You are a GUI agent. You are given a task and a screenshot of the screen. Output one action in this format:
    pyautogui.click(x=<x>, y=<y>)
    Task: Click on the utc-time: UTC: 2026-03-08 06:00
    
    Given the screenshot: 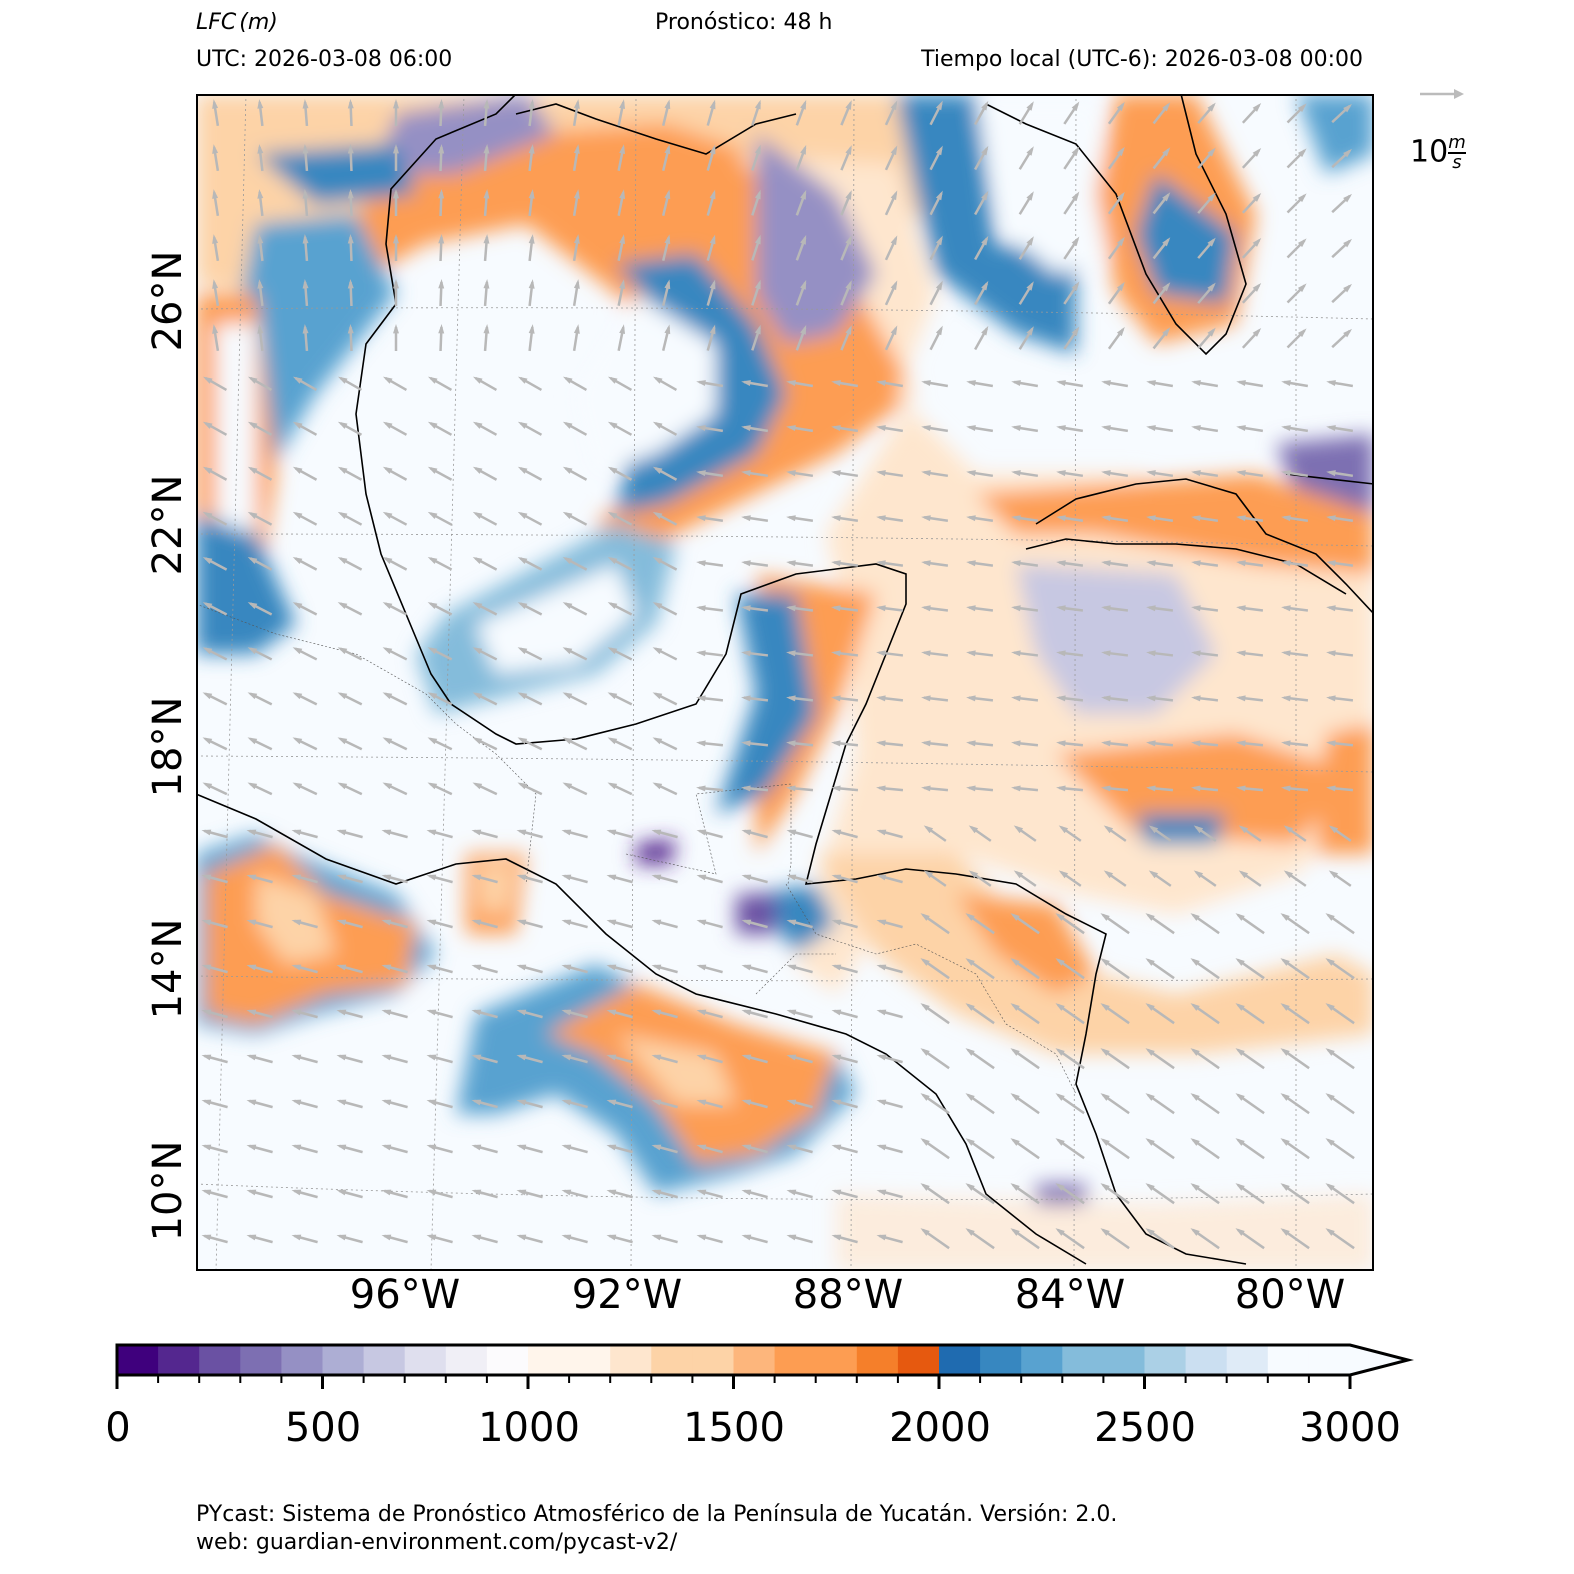 What is the action you would take?
    pyautogui.click(x=324, y=59)
    